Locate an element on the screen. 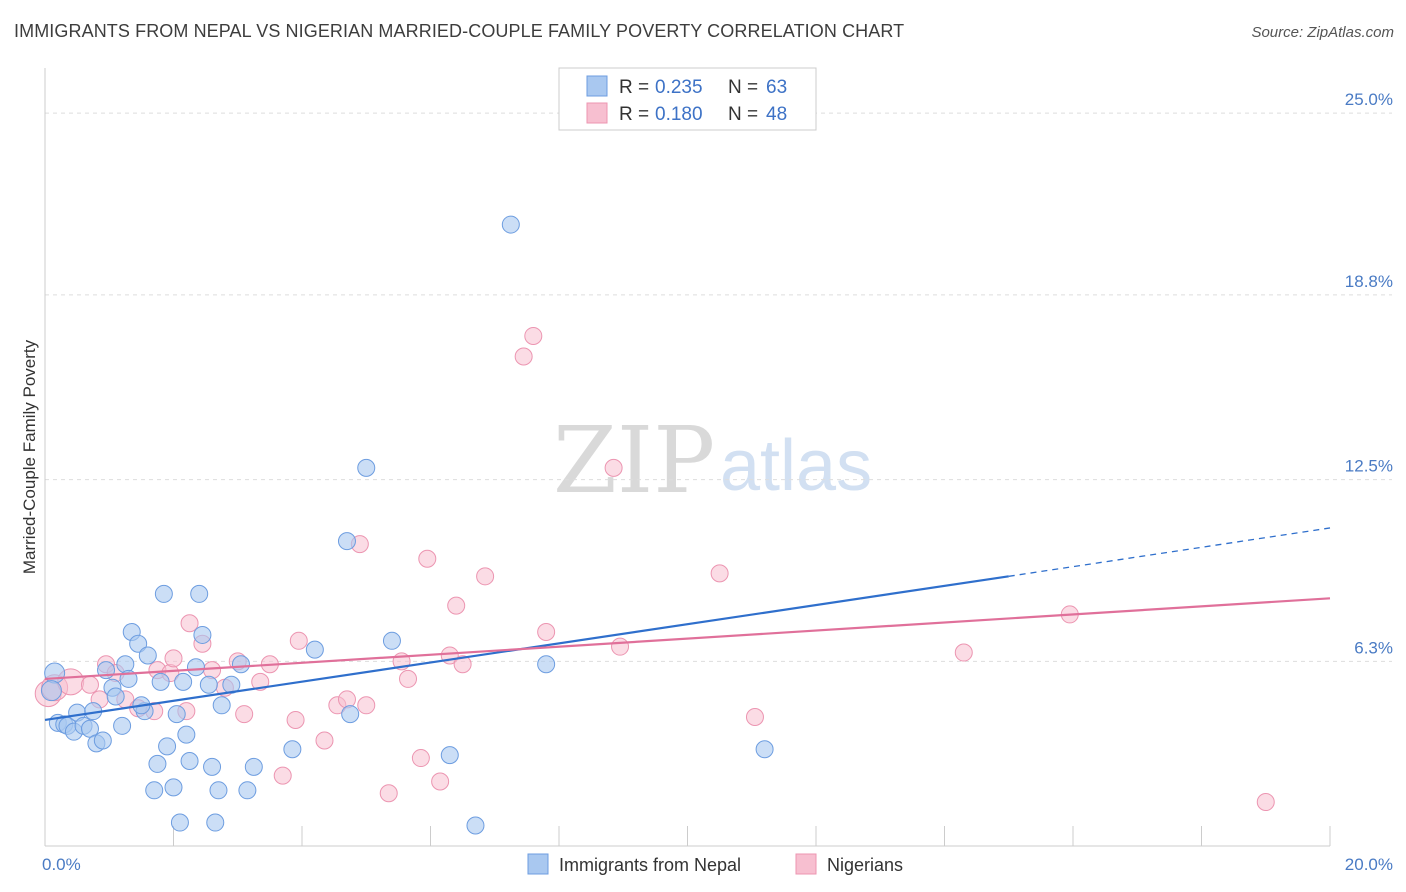  nigerian-trend-line is located at coordinates (687, 639).